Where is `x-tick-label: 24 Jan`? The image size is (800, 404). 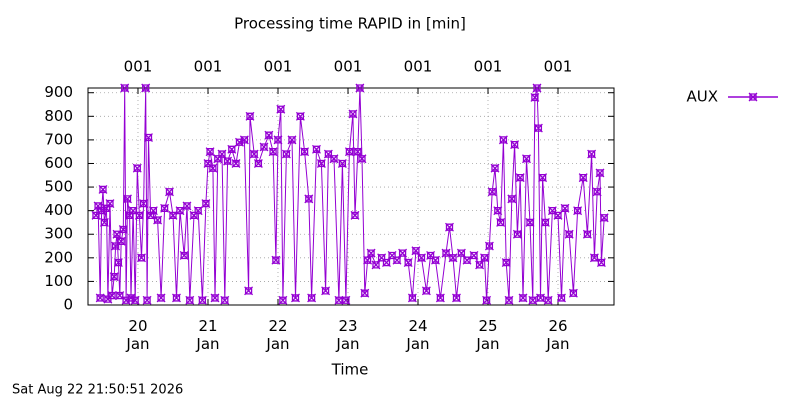
x-tick-label: 24 Jan is located at coordinates (417, 335).